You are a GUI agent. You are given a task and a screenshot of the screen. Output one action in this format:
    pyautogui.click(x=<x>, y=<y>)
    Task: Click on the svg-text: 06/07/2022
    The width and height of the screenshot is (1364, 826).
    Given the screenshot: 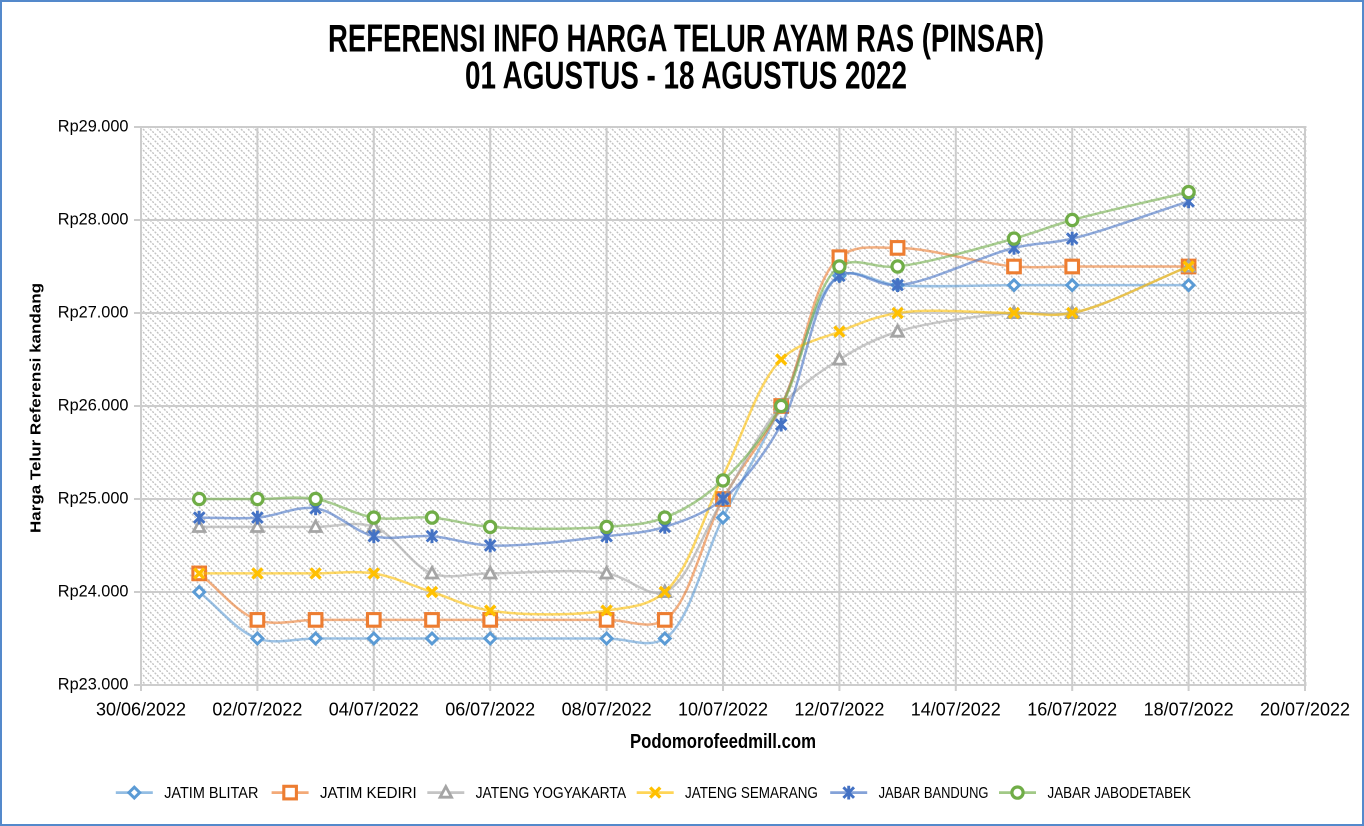 What is the action you would take?
    pyautogui.click(x=490, y=709)
    